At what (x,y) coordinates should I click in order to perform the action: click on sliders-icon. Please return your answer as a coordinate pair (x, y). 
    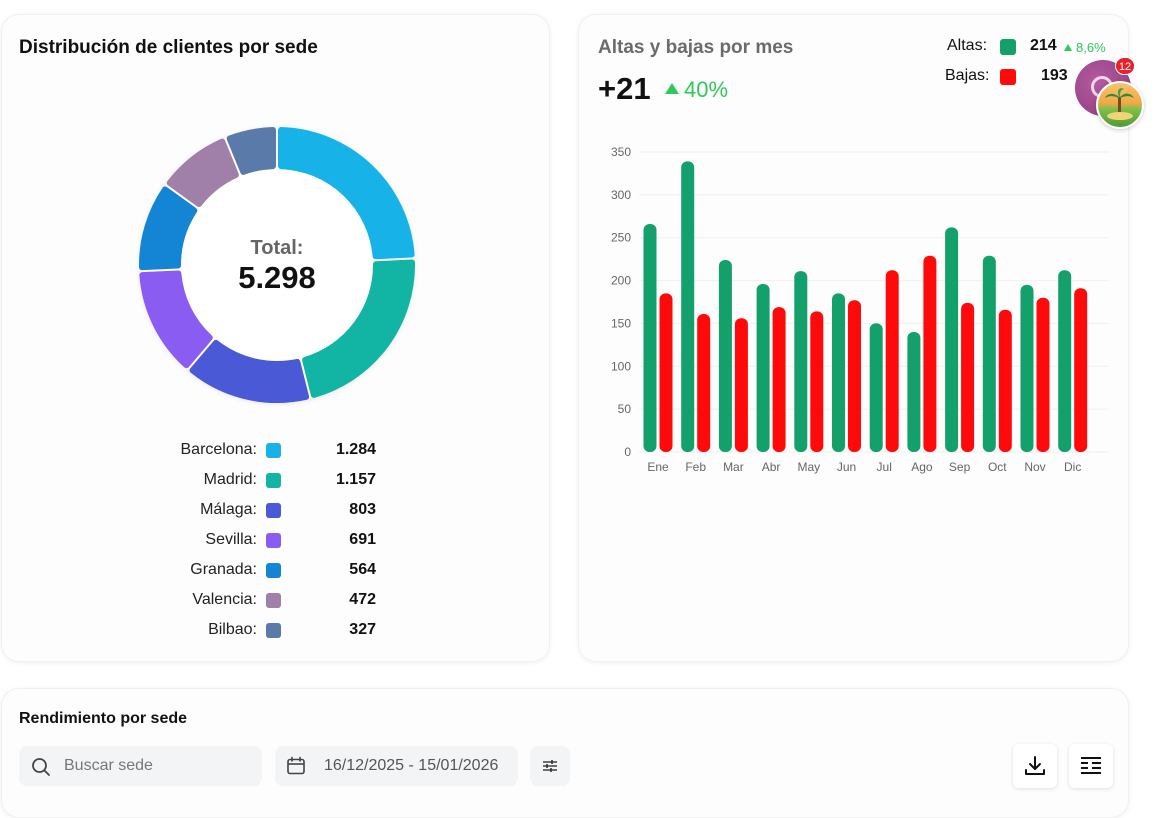
    Looking at the image, I should click on (550, 766).